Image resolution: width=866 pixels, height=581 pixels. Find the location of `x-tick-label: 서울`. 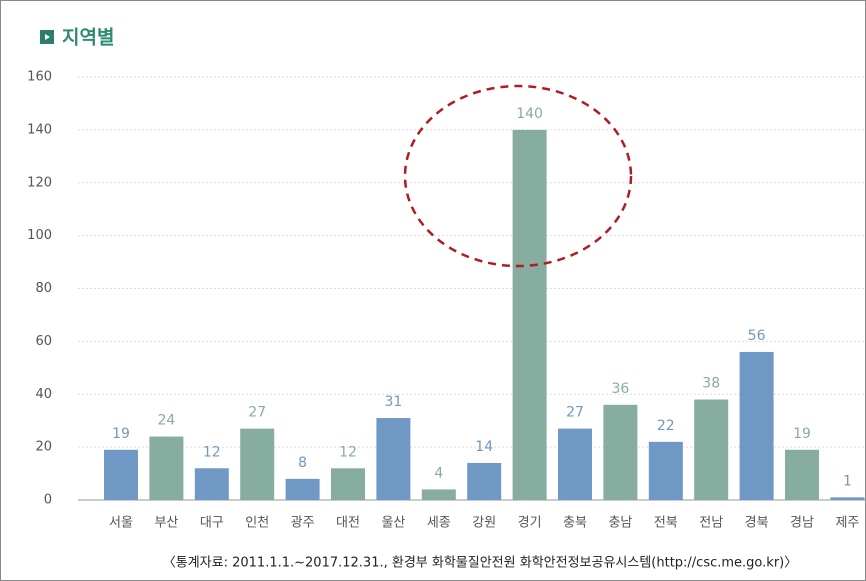

x-tick-label: 서울 is located at coordinates (121, 523).